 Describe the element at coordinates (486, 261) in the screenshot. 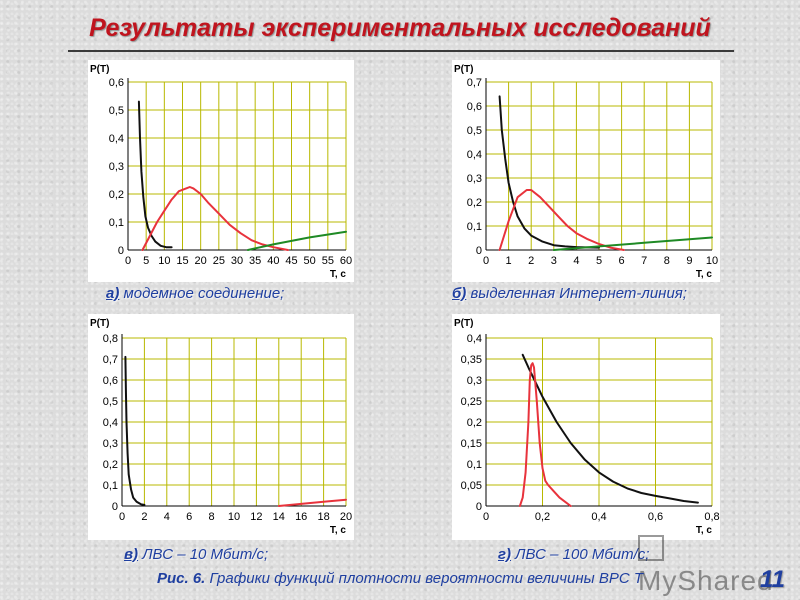

I see `chart-b-x-tick-label: 0` at that location.